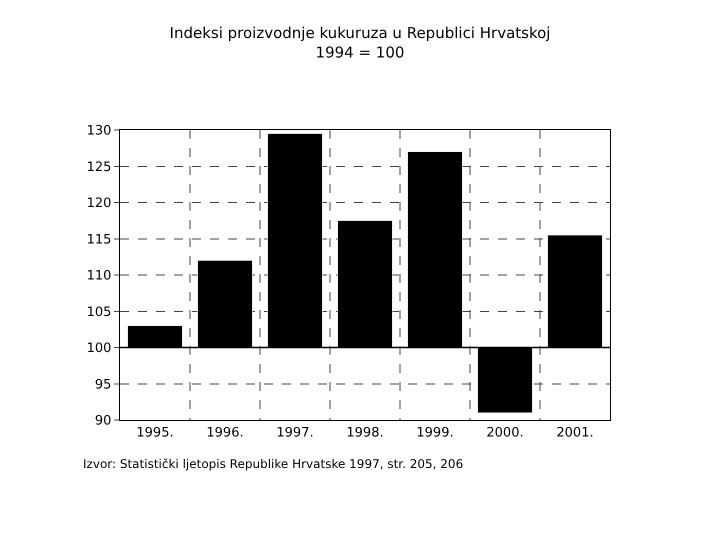 This screenshot has height=540, width=720. I want to click on y-tick-label: 115, so click(99, 240).